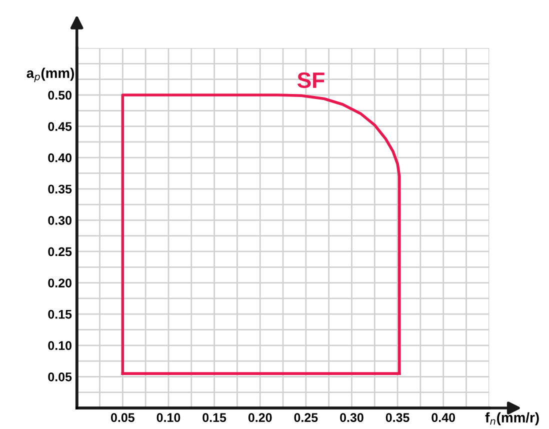 The image size is (549, 429). What do you see at coordinates (50, 75) in the screenshot?
I see `y-axis-title: a$_{p}$(mm)` at bounding box center [50, 75].